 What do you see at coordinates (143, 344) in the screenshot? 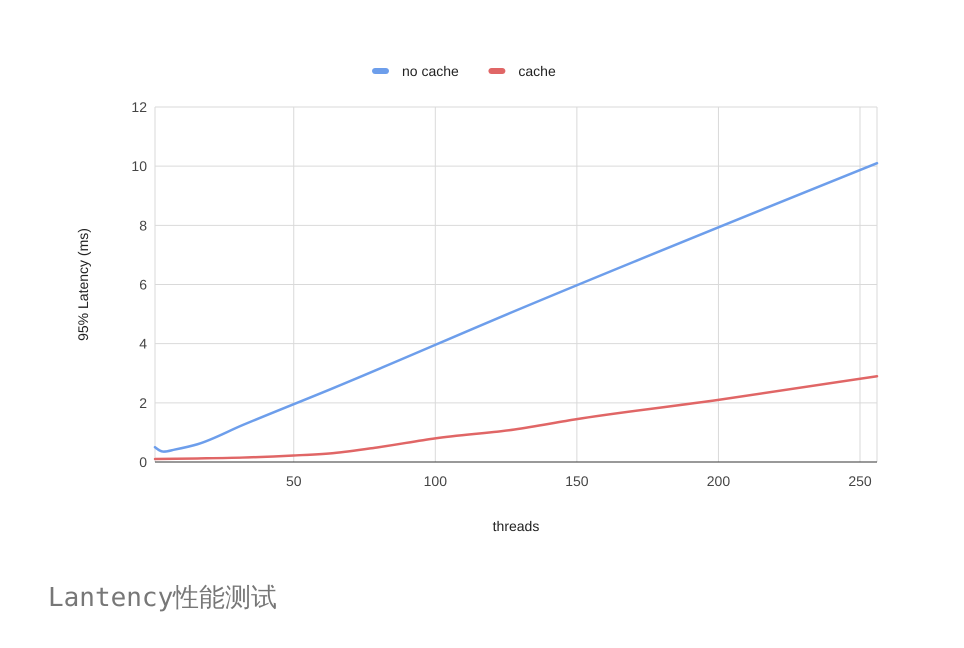
I see `y-tick-label: 4` at bounding box center [143, 344].